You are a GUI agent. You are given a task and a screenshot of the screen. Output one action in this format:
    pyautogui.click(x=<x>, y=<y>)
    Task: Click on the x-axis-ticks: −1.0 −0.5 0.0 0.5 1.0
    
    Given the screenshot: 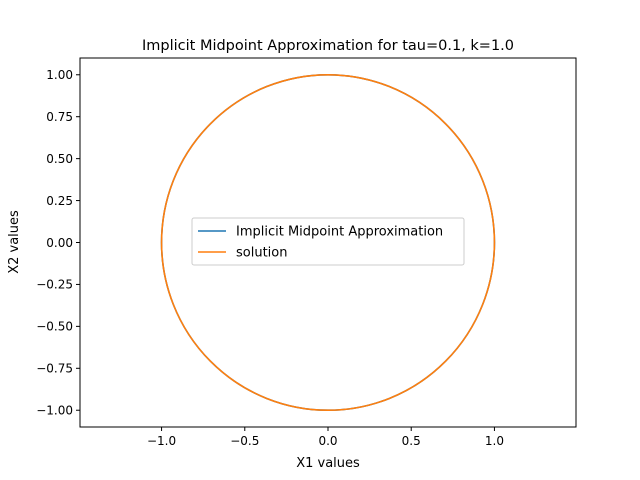 What is the action you would take?
    pyautogui.click(x=325, y=437)
    